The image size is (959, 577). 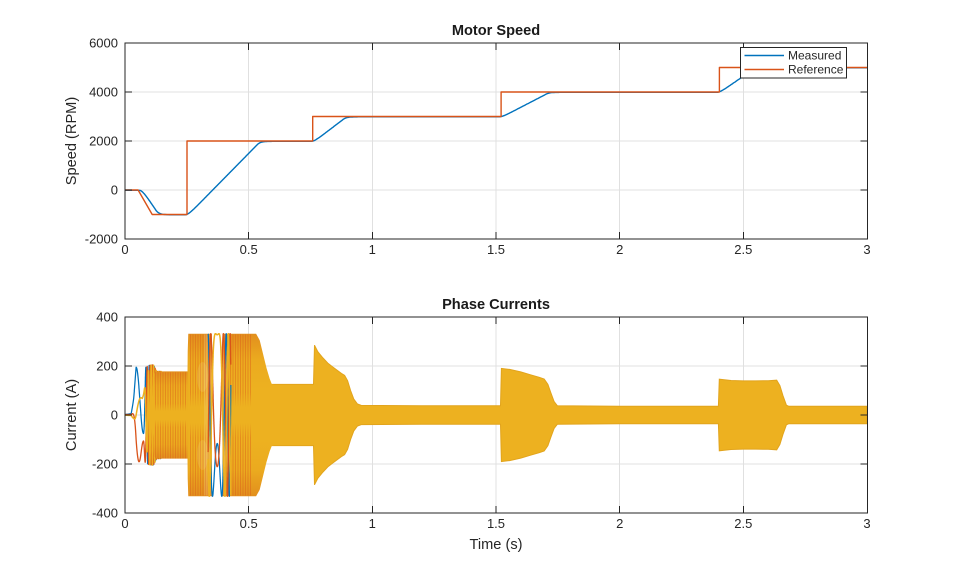 I want to click on svg-text: -400, so click(x=105, y=513).